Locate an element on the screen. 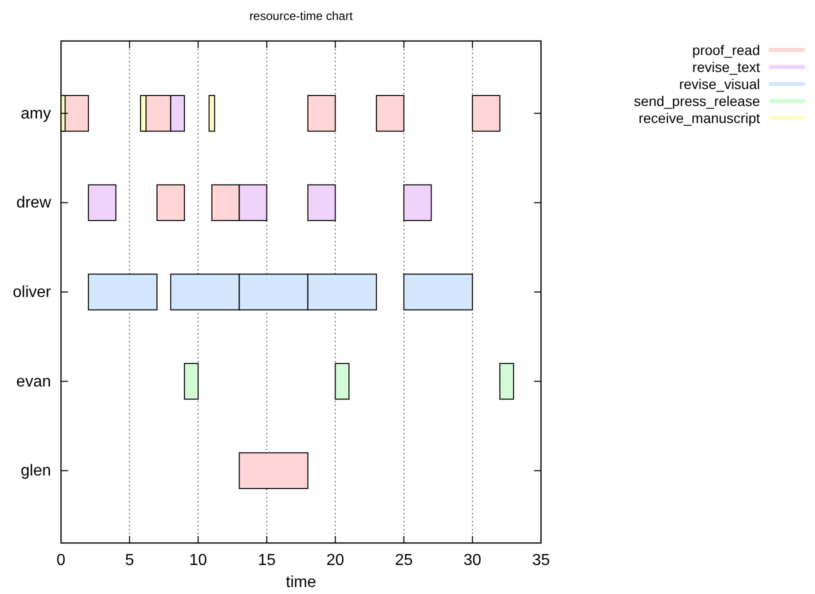  legend-label: receive_manuscript is located at coordinates (699, 118).